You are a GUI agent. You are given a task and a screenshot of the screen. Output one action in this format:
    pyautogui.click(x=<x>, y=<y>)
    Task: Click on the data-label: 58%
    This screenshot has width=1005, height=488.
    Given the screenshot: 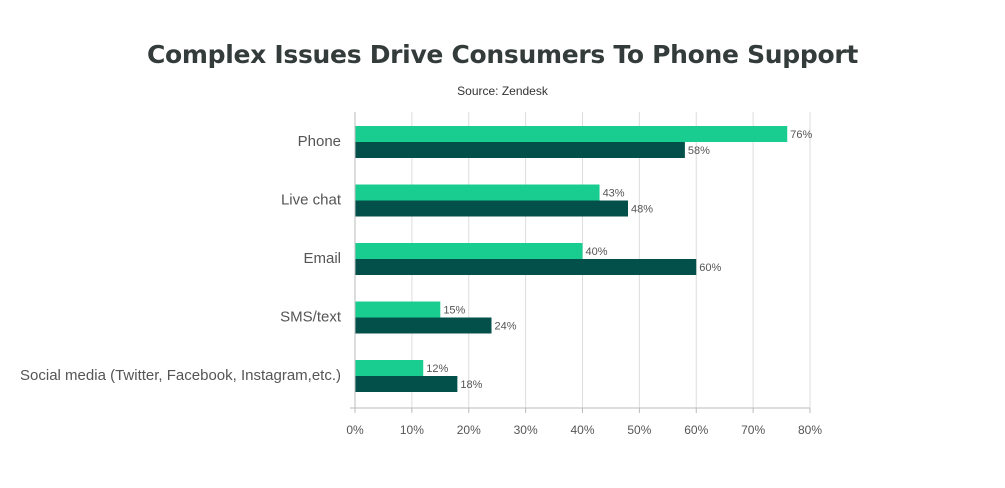 What is the action you would take?
    pyautogui.click(x=699, y=151)
    